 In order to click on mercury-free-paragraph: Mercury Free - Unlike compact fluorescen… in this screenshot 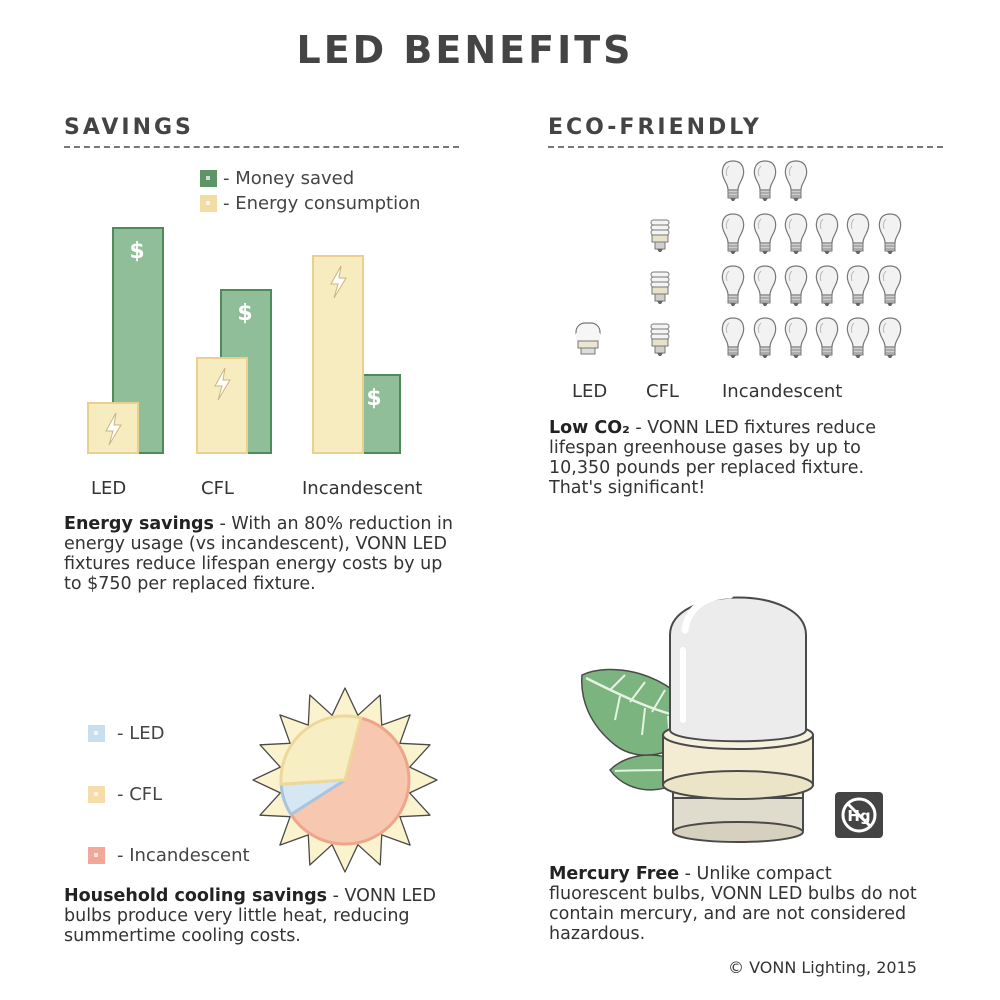, I will do `click(734, 904)`.